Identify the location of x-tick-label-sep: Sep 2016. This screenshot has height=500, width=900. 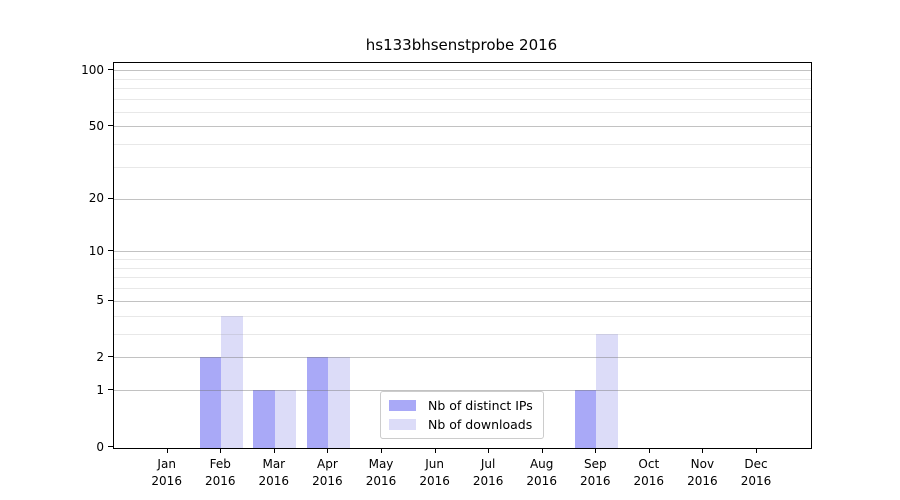
(595, 473).